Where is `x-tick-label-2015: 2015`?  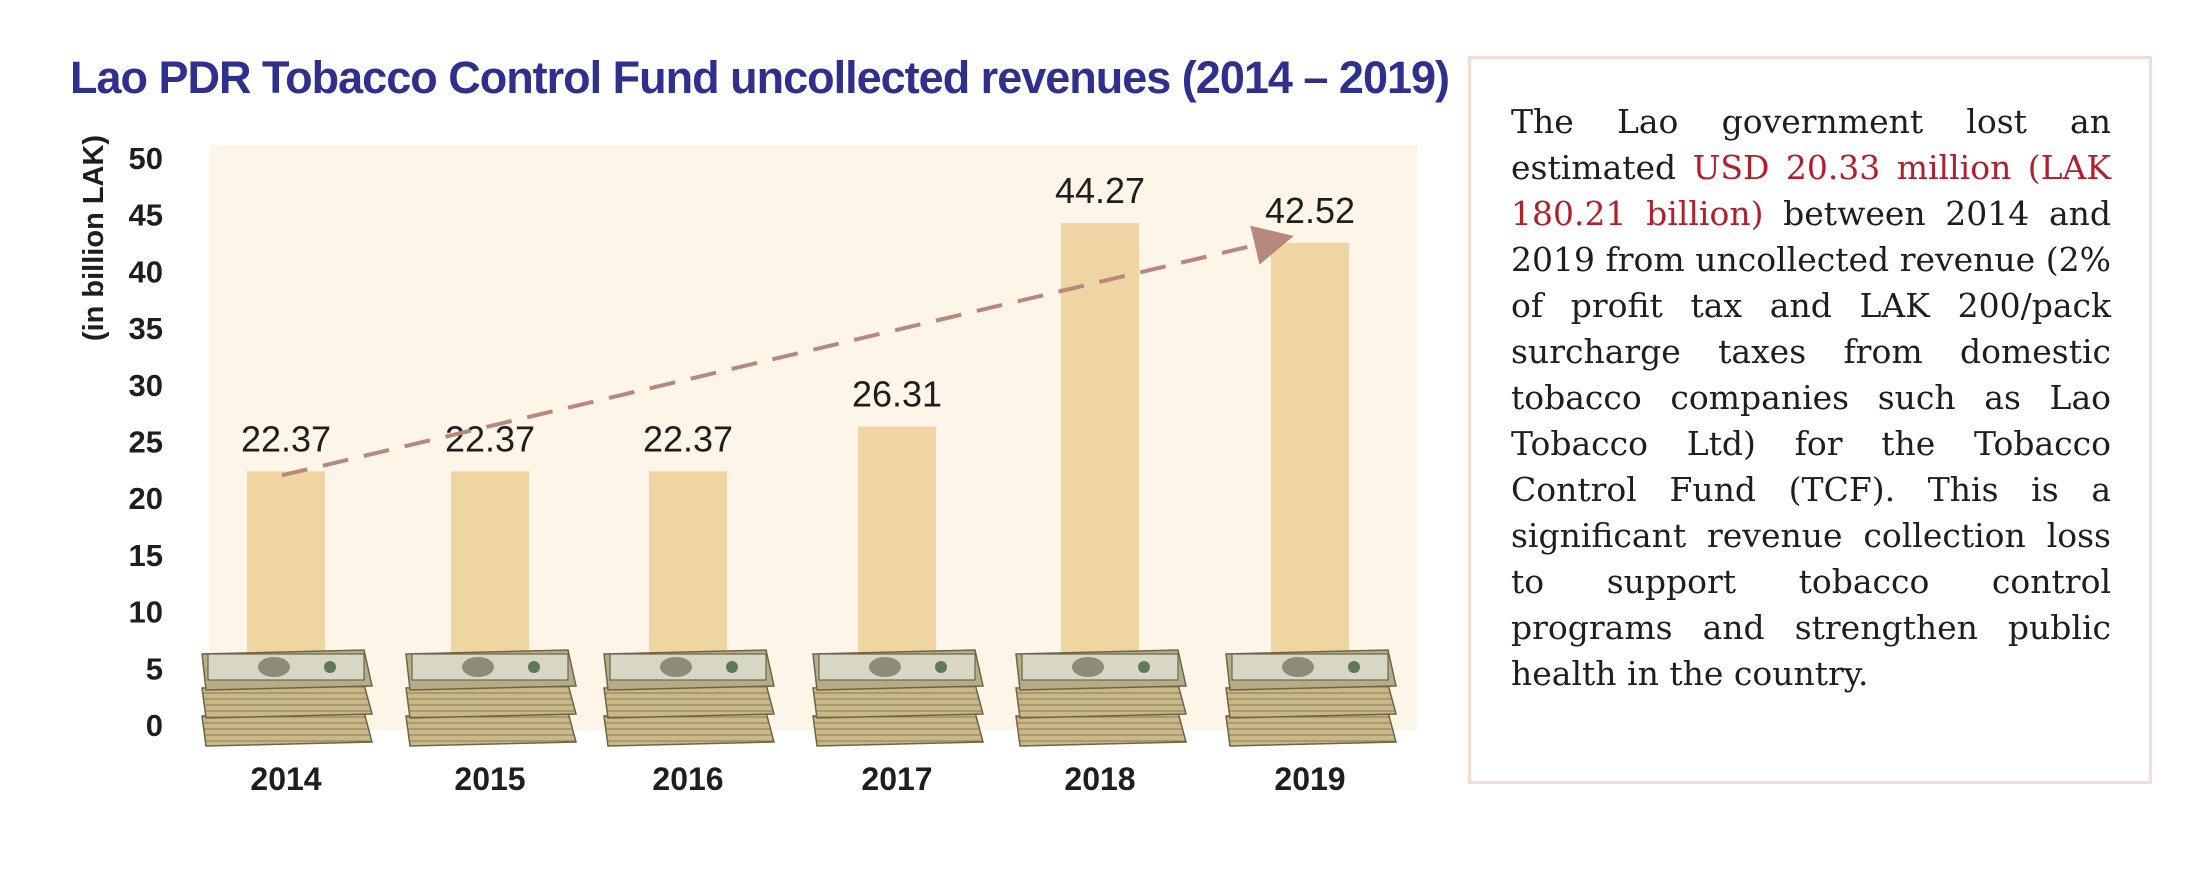
x-tick-label-2015: 2015 is located at coordinates (489, 779).